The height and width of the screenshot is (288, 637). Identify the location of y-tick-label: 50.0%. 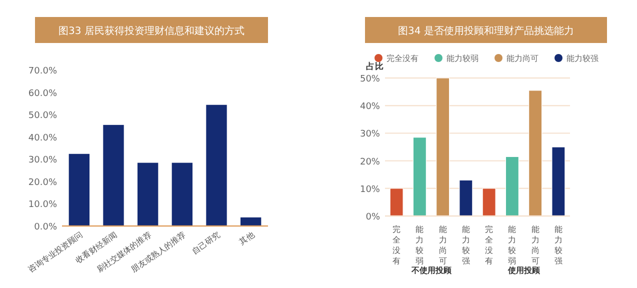
(43, 116).